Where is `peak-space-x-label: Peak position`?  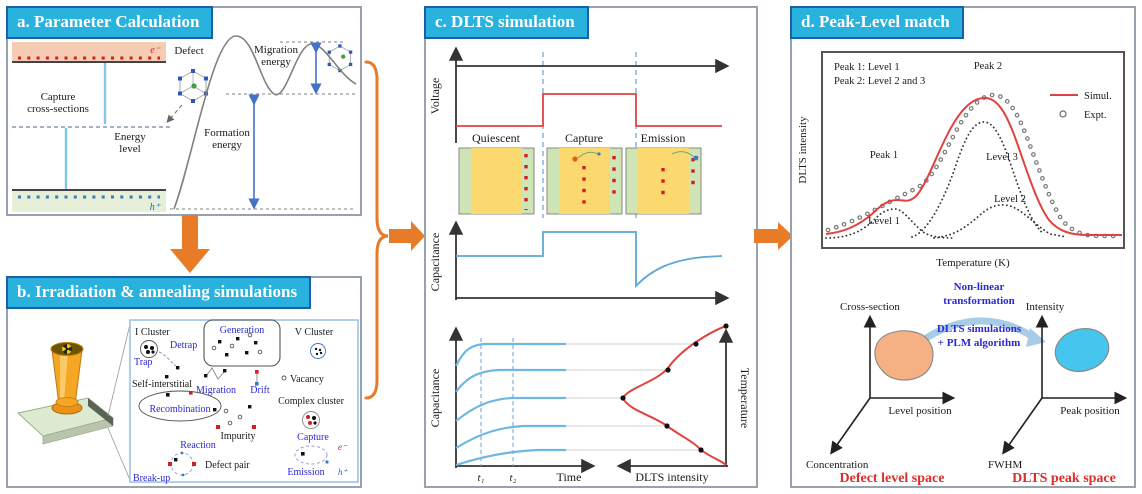 peak-space-x-label: Peak position is located at coordinates (1090, 411).